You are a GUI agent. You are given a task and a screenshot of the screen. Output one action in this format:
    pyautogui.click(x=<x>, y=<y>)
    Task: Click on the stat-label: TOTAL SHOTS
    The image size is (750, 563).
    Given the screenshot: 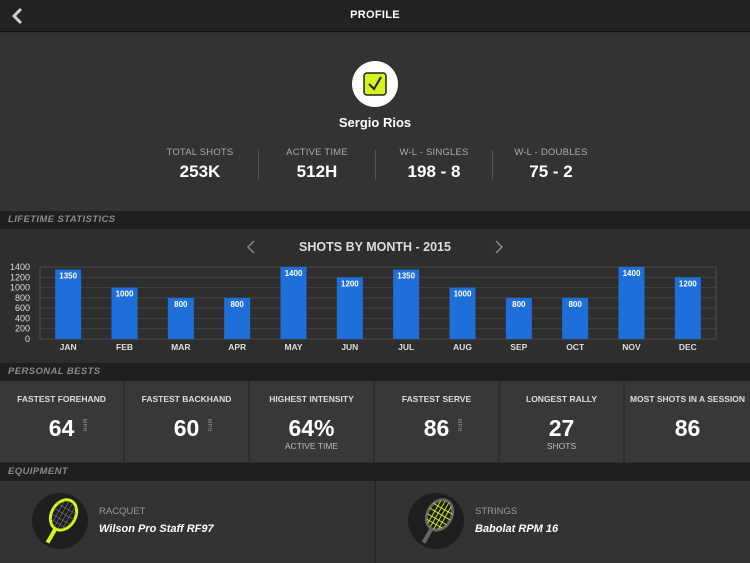 What is the action you would take?
    pyautogui.click(x=200, y=152)
    